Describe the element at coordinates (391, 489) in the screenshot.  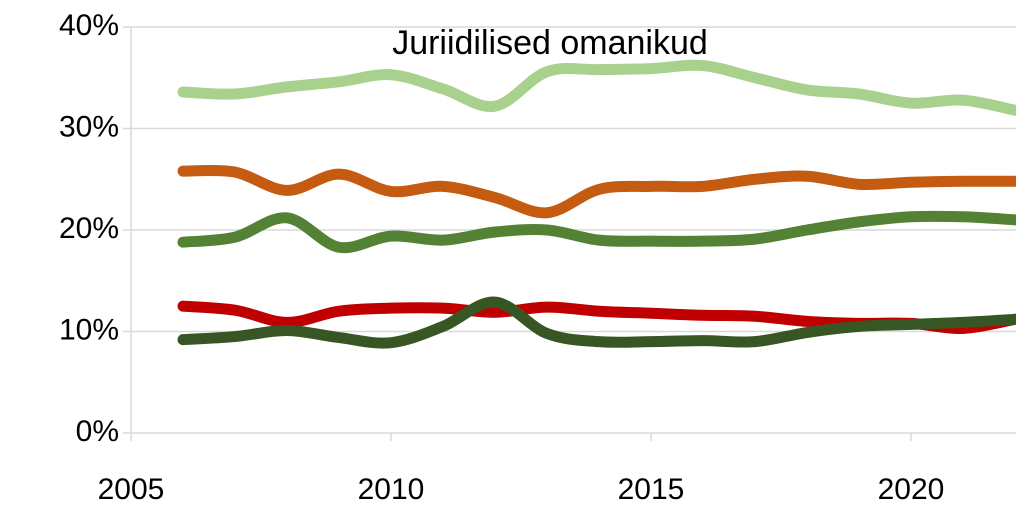
I see `x-tick-label: 2010` at that location.